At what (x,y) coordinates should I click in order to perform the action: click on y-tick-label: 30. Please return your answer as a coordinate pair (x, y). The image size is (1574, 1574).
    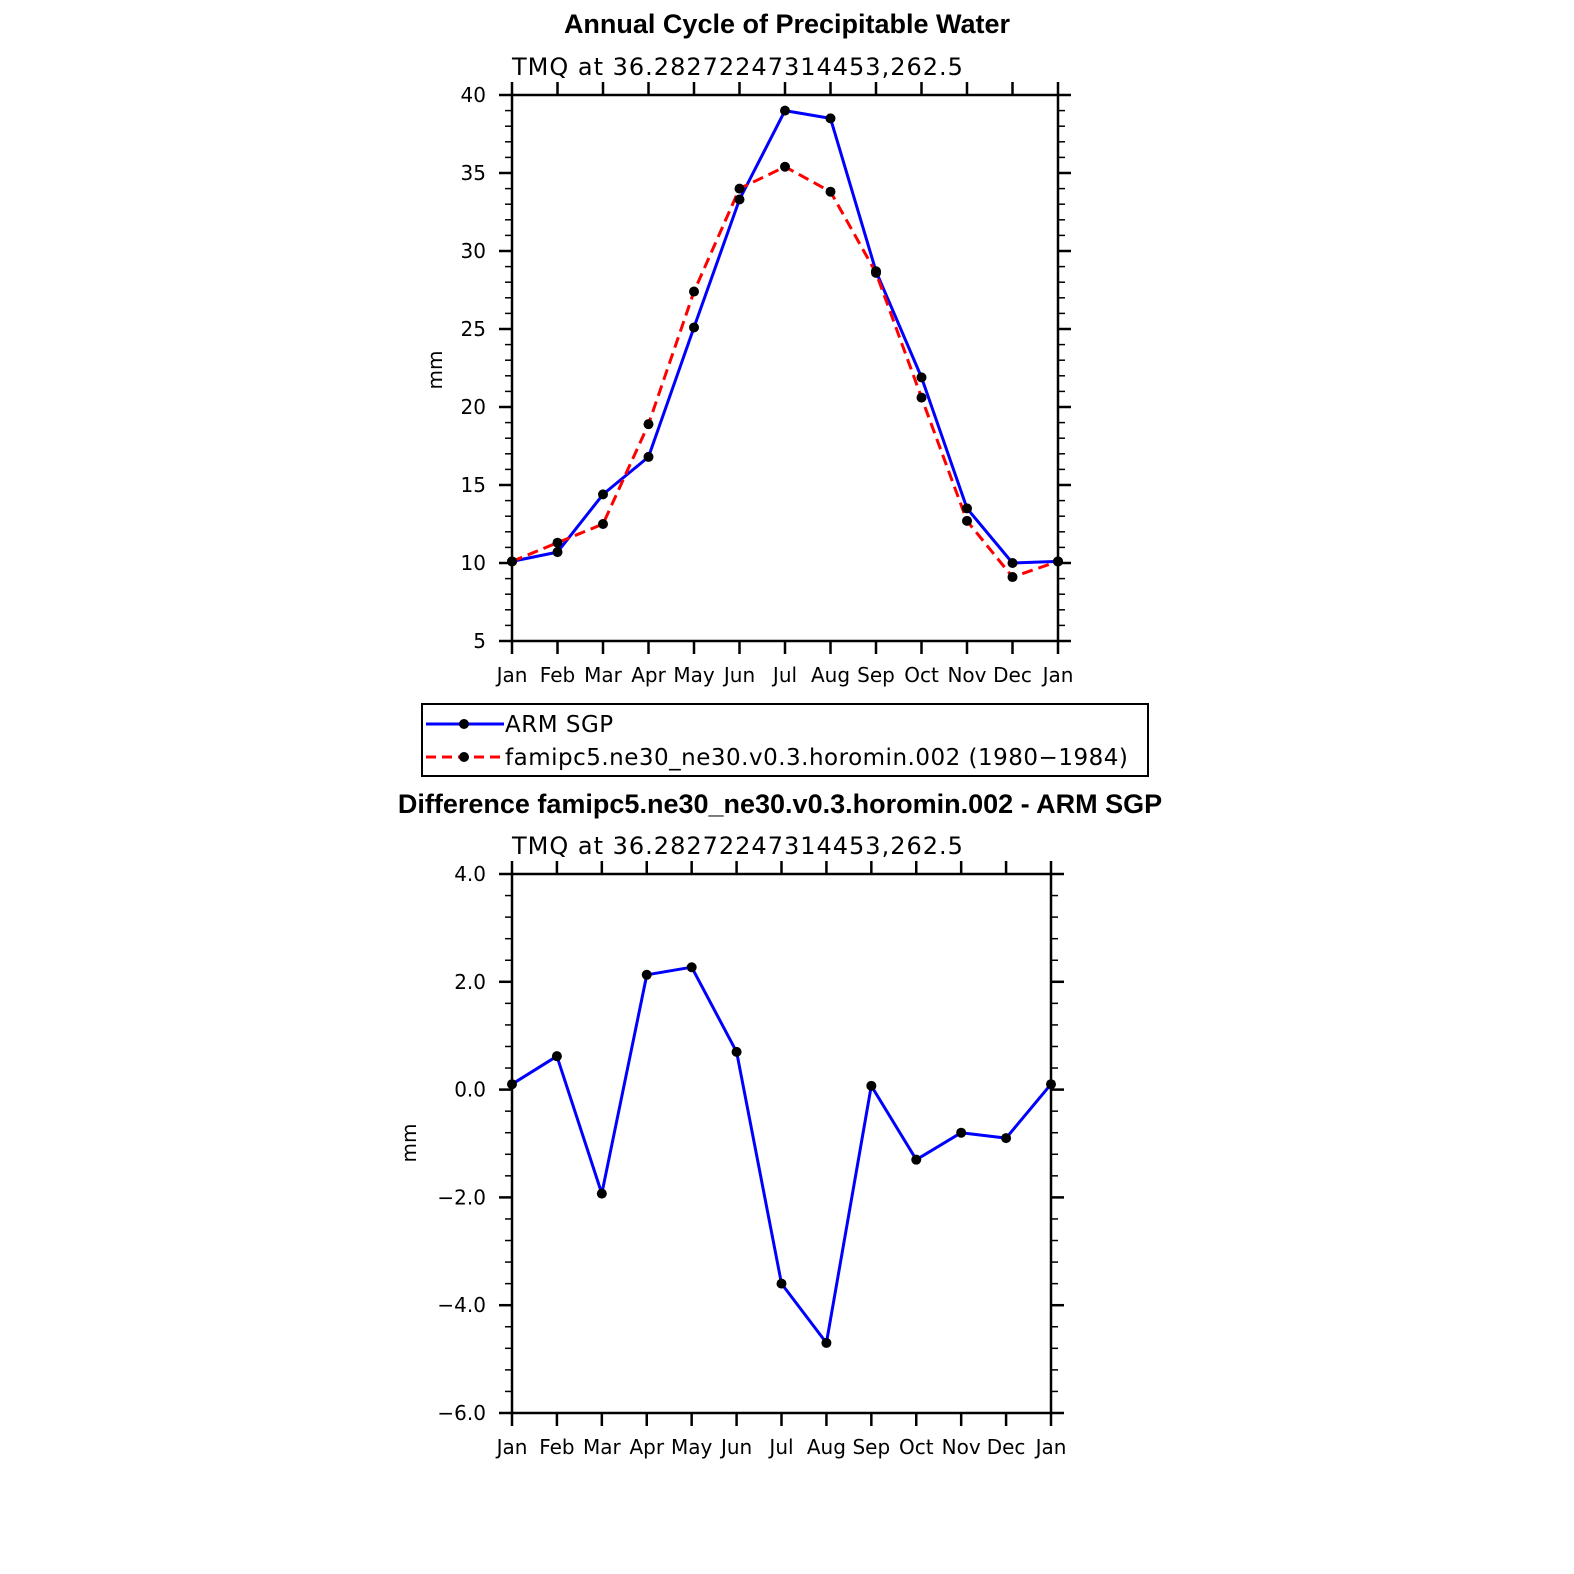
    Looking at the image, I should click on (473, 251).